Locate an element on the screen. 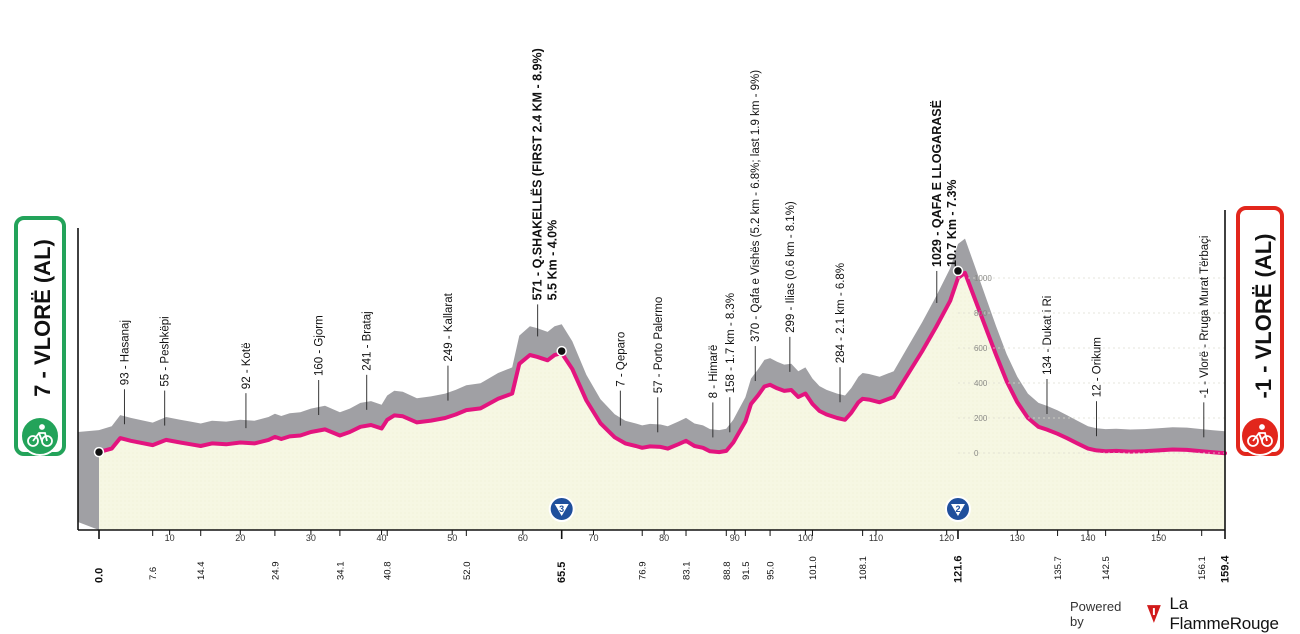  key-distance-label: 83.1 is located at coordinates (687, 571).